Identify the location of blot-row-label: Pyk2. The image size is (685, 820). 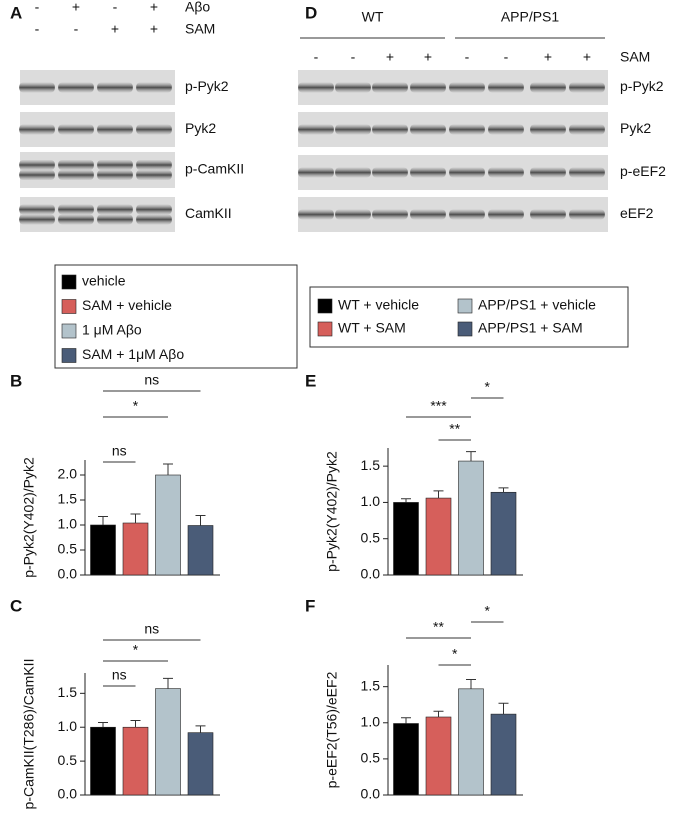
(635, 128).